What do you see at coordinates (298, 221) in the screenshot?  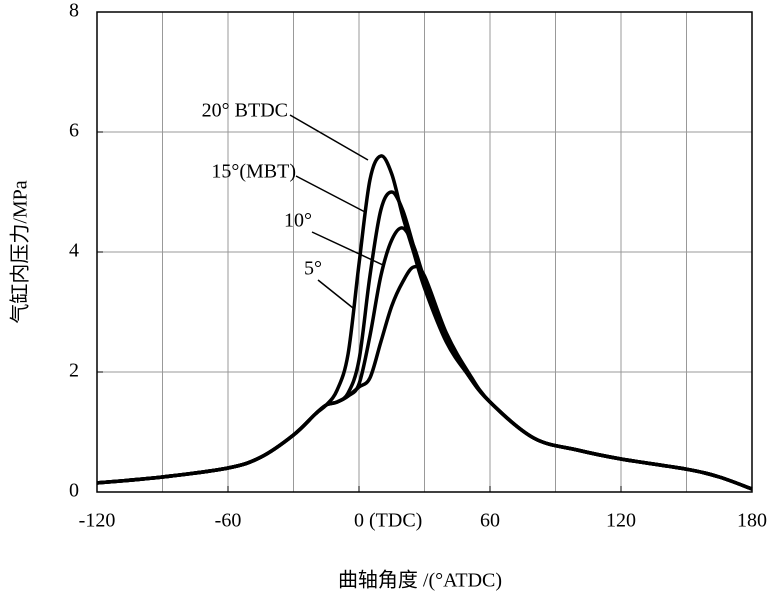 I see `series-label: 10°` at bounding box center [298, 221].